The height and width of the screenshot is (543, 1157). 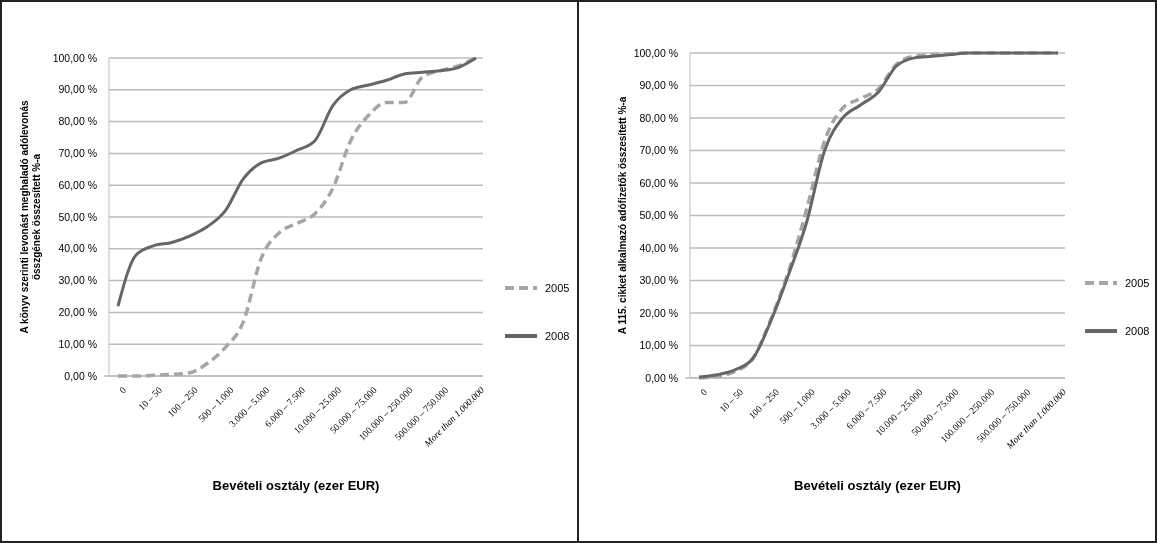 I want to click on y-axis-title: A könyv szerinti levonást meghaladó adólevonás összgének összesített %-a, so click(x=30, y=217).